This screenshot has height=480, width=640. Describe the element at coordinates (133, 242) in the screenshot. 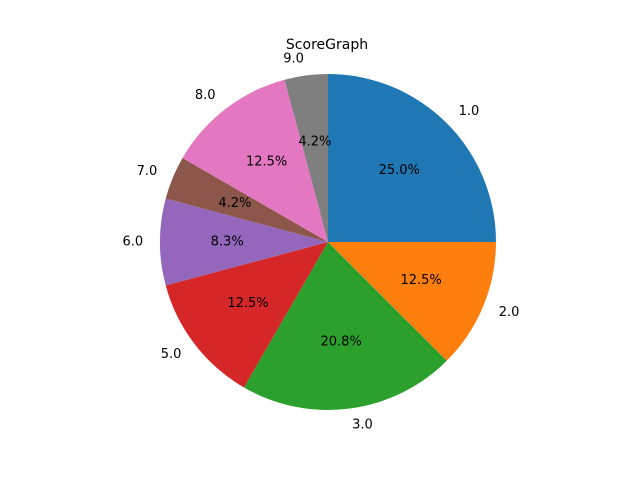

I see `category-label-6.0: 6.0` at that location.